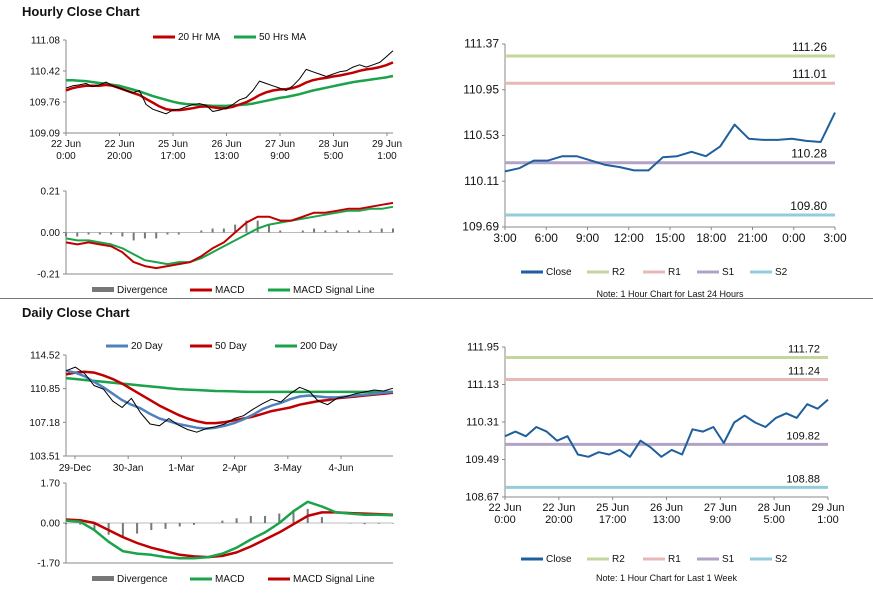  What do you see at coordinates (436, 298) in the screenshot?
I see `section-divider` at bounding box center [436, 298].